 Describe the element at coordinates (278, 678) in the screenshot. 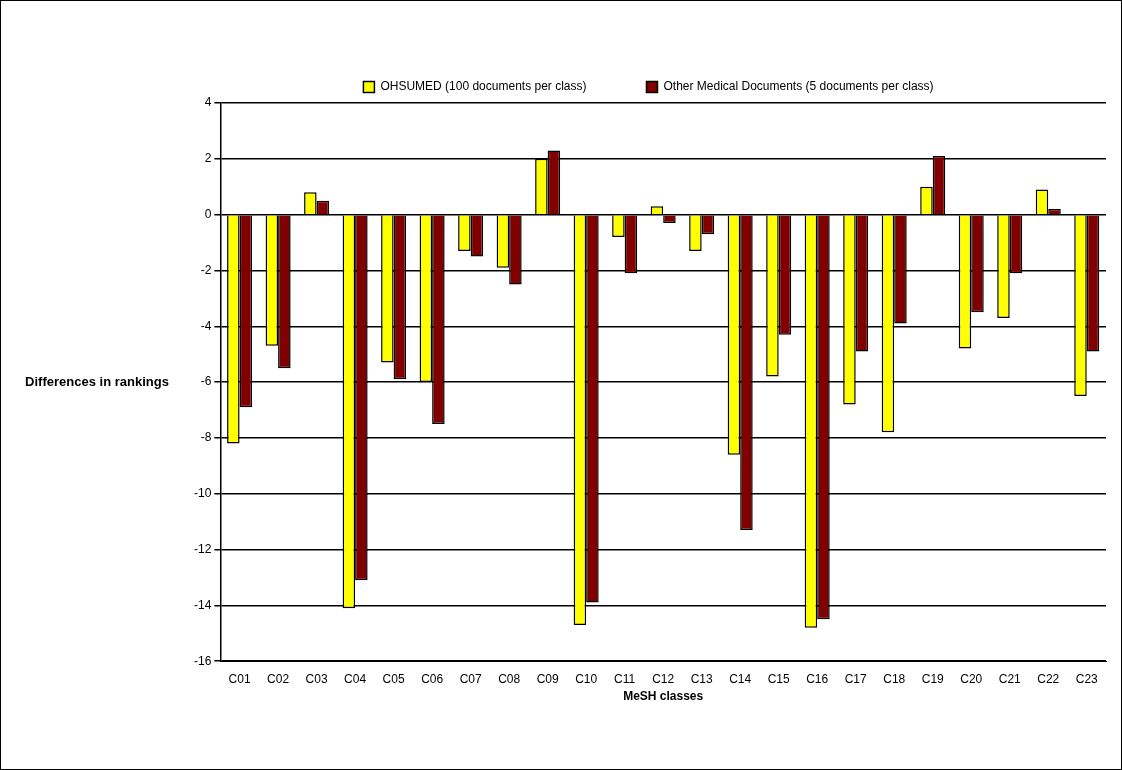

I see `x-tick-label: C02` at that location.